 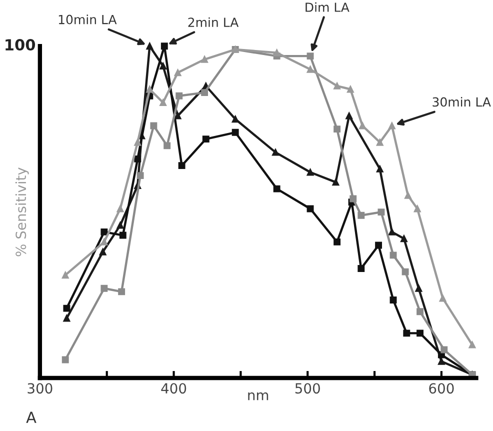 What do you see at coordinates (307, 388) in the screenshot?
I see `x-tick-label: 500` at bounding box center [307, 388].